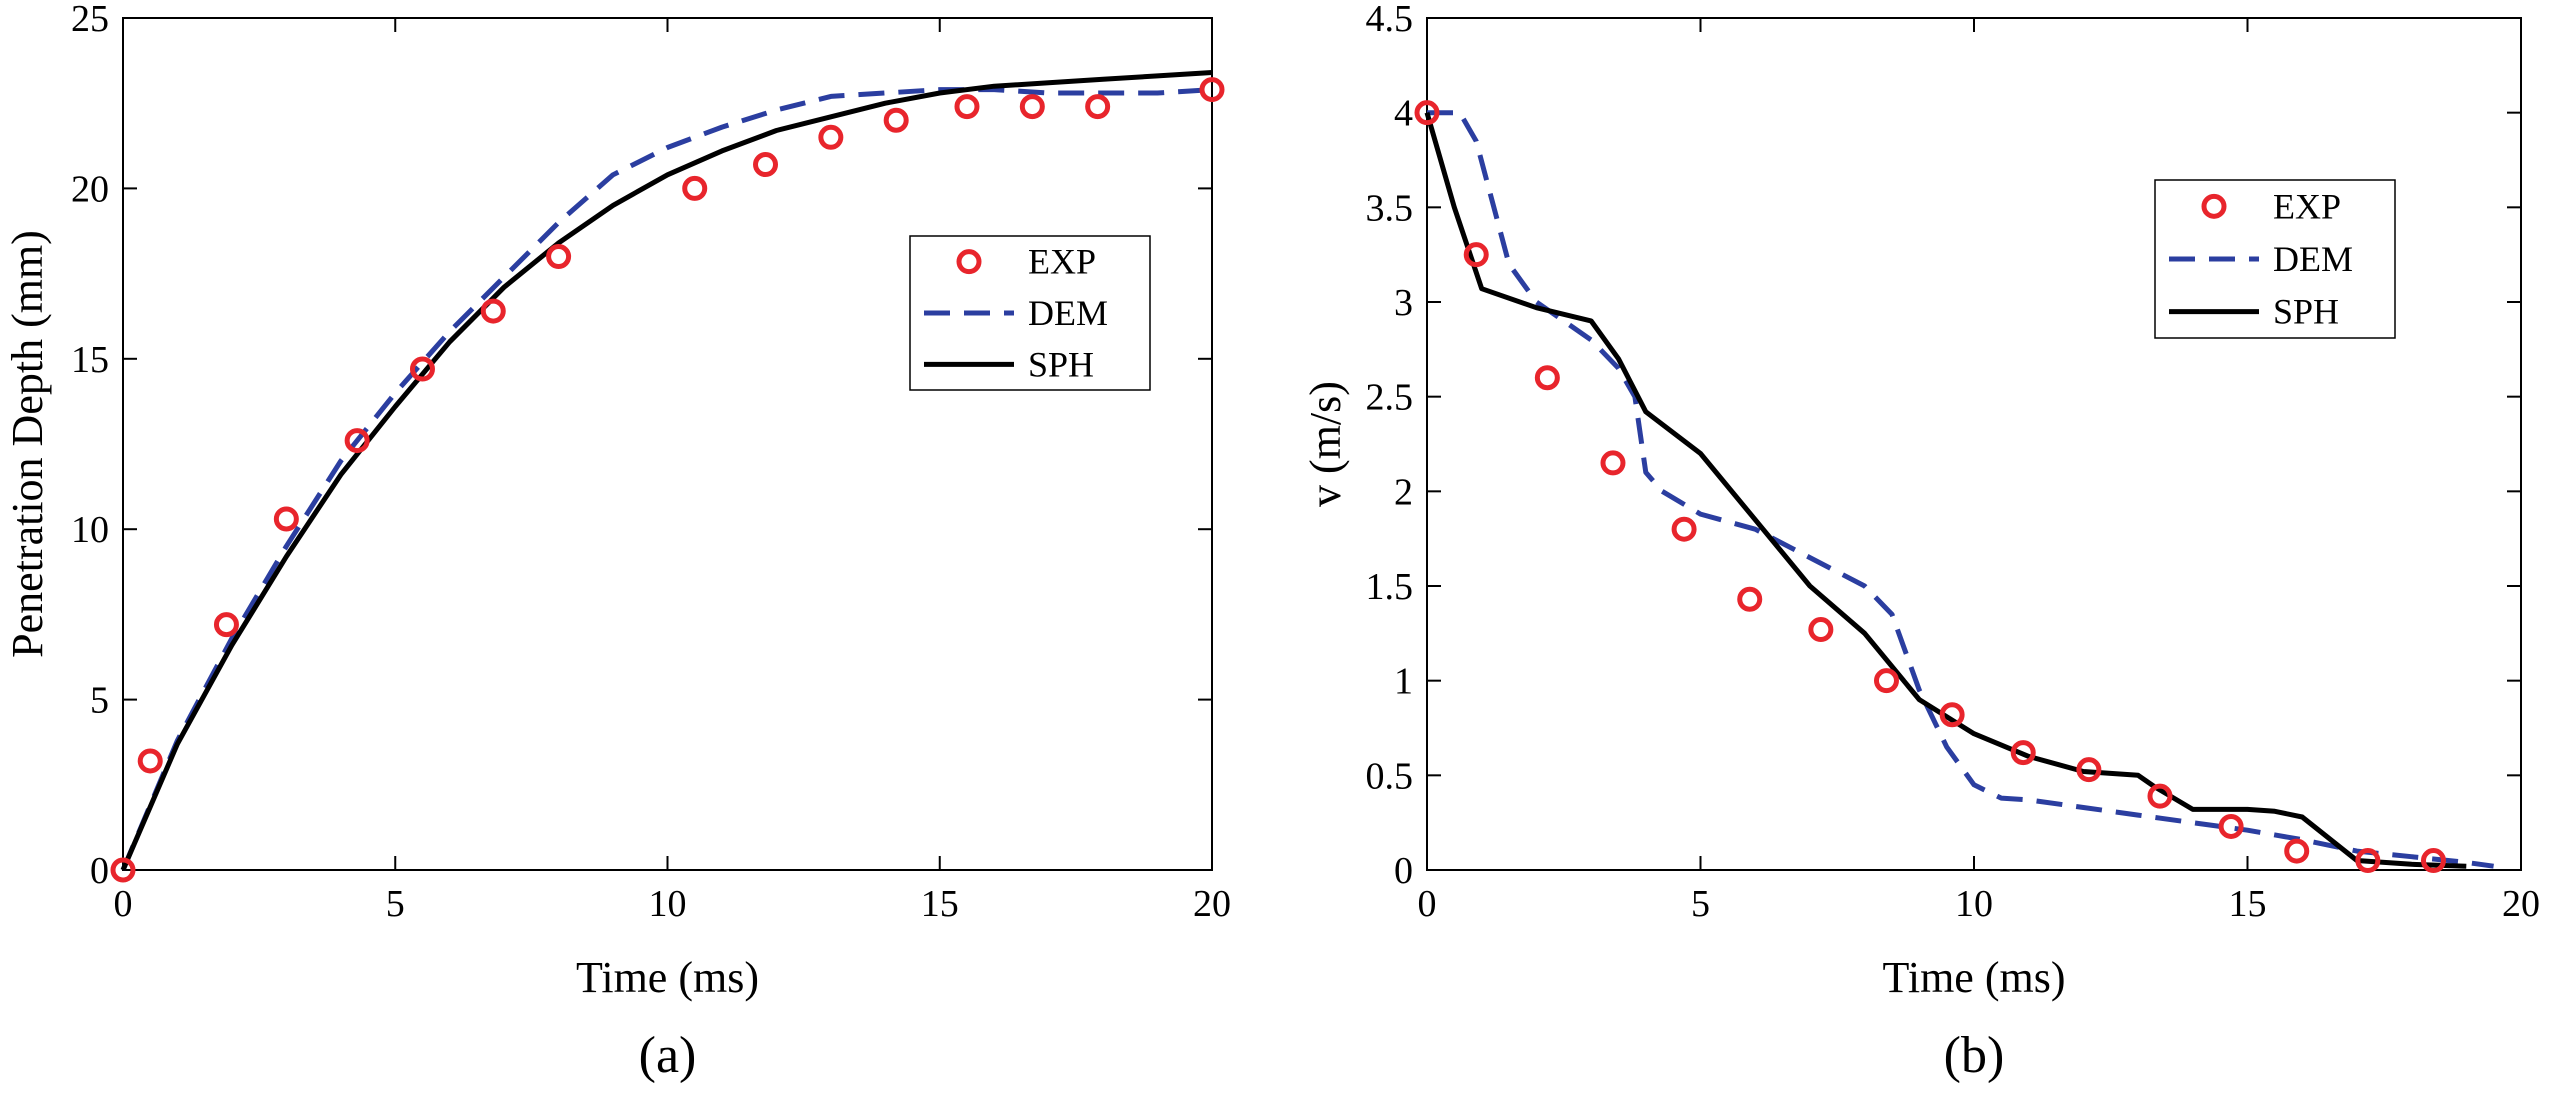 This screenshot has height=1098, width=2551. Describe the element at coordinates (1403, 114) in the screenshot. I see `y-tick-label: 4` at that location.